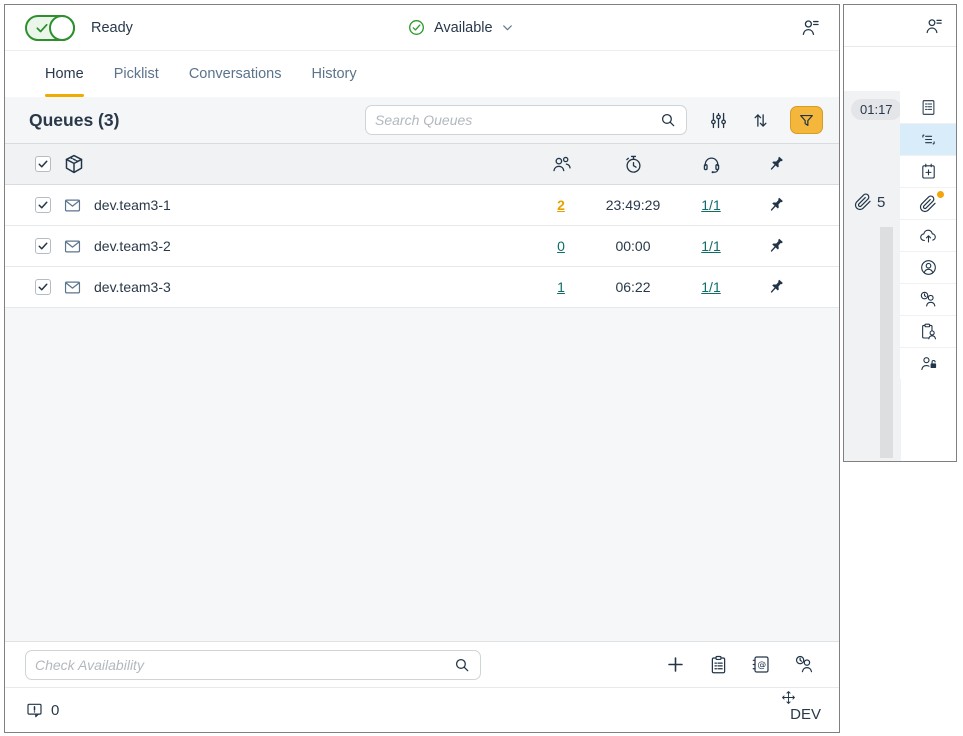 The width and height of the screenshot is (963, 736). What do you see at coordinates (805, 714) in the screenshot?
I see `environment-text: DEV` at bounding box center [805, 714].